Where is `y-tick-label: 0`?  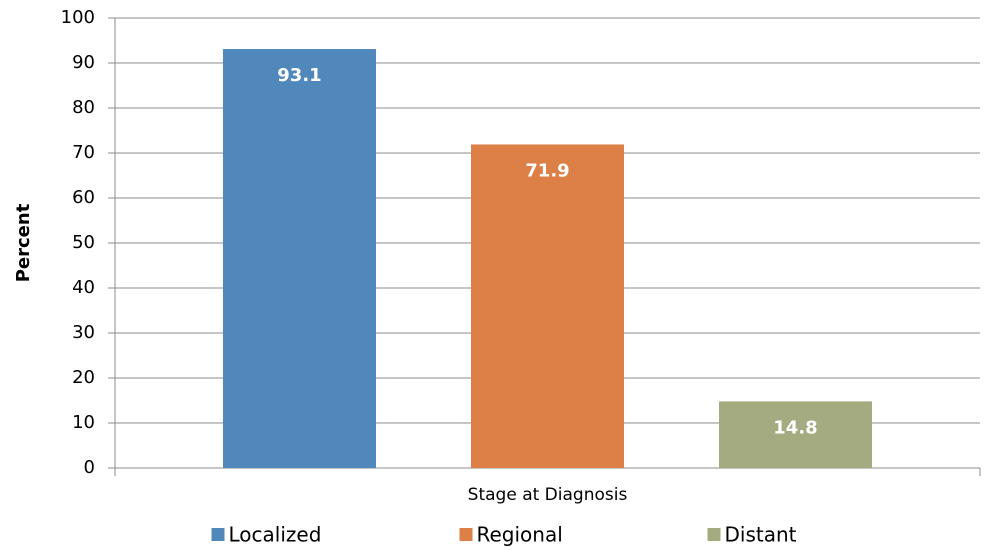
y-tick-label: 0 is located at coordinates (89, 467).